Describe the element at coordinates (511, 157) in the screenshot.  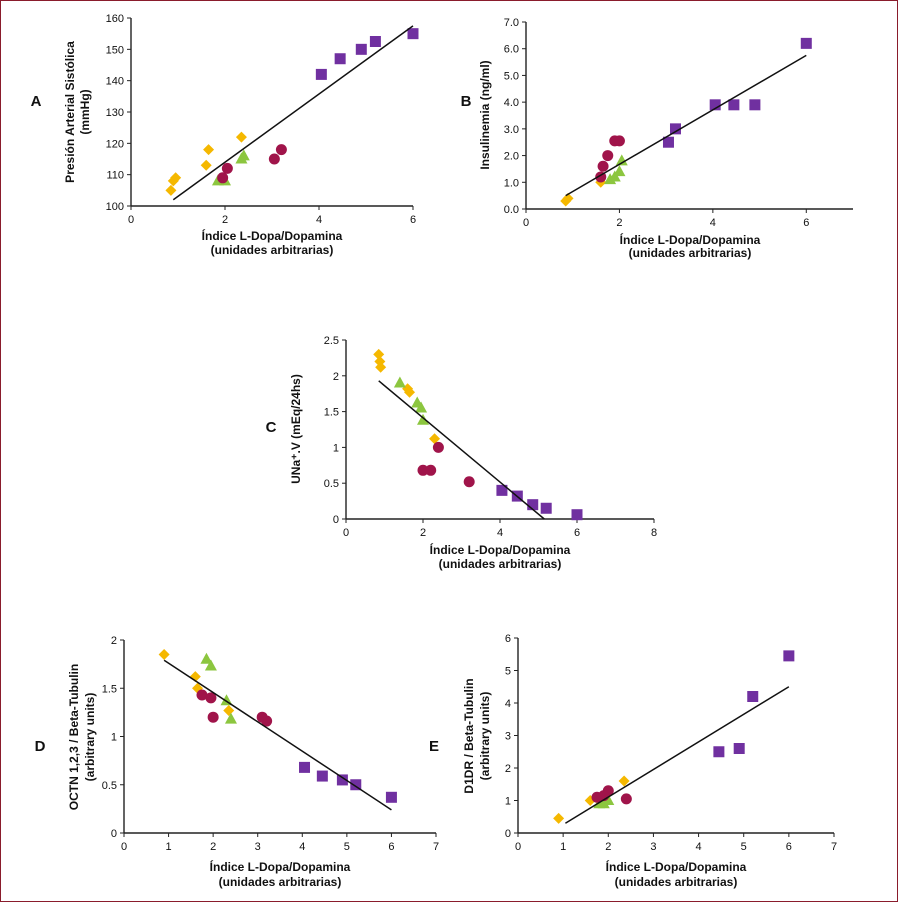
I see `y-tick-label: 2.0` at that location.